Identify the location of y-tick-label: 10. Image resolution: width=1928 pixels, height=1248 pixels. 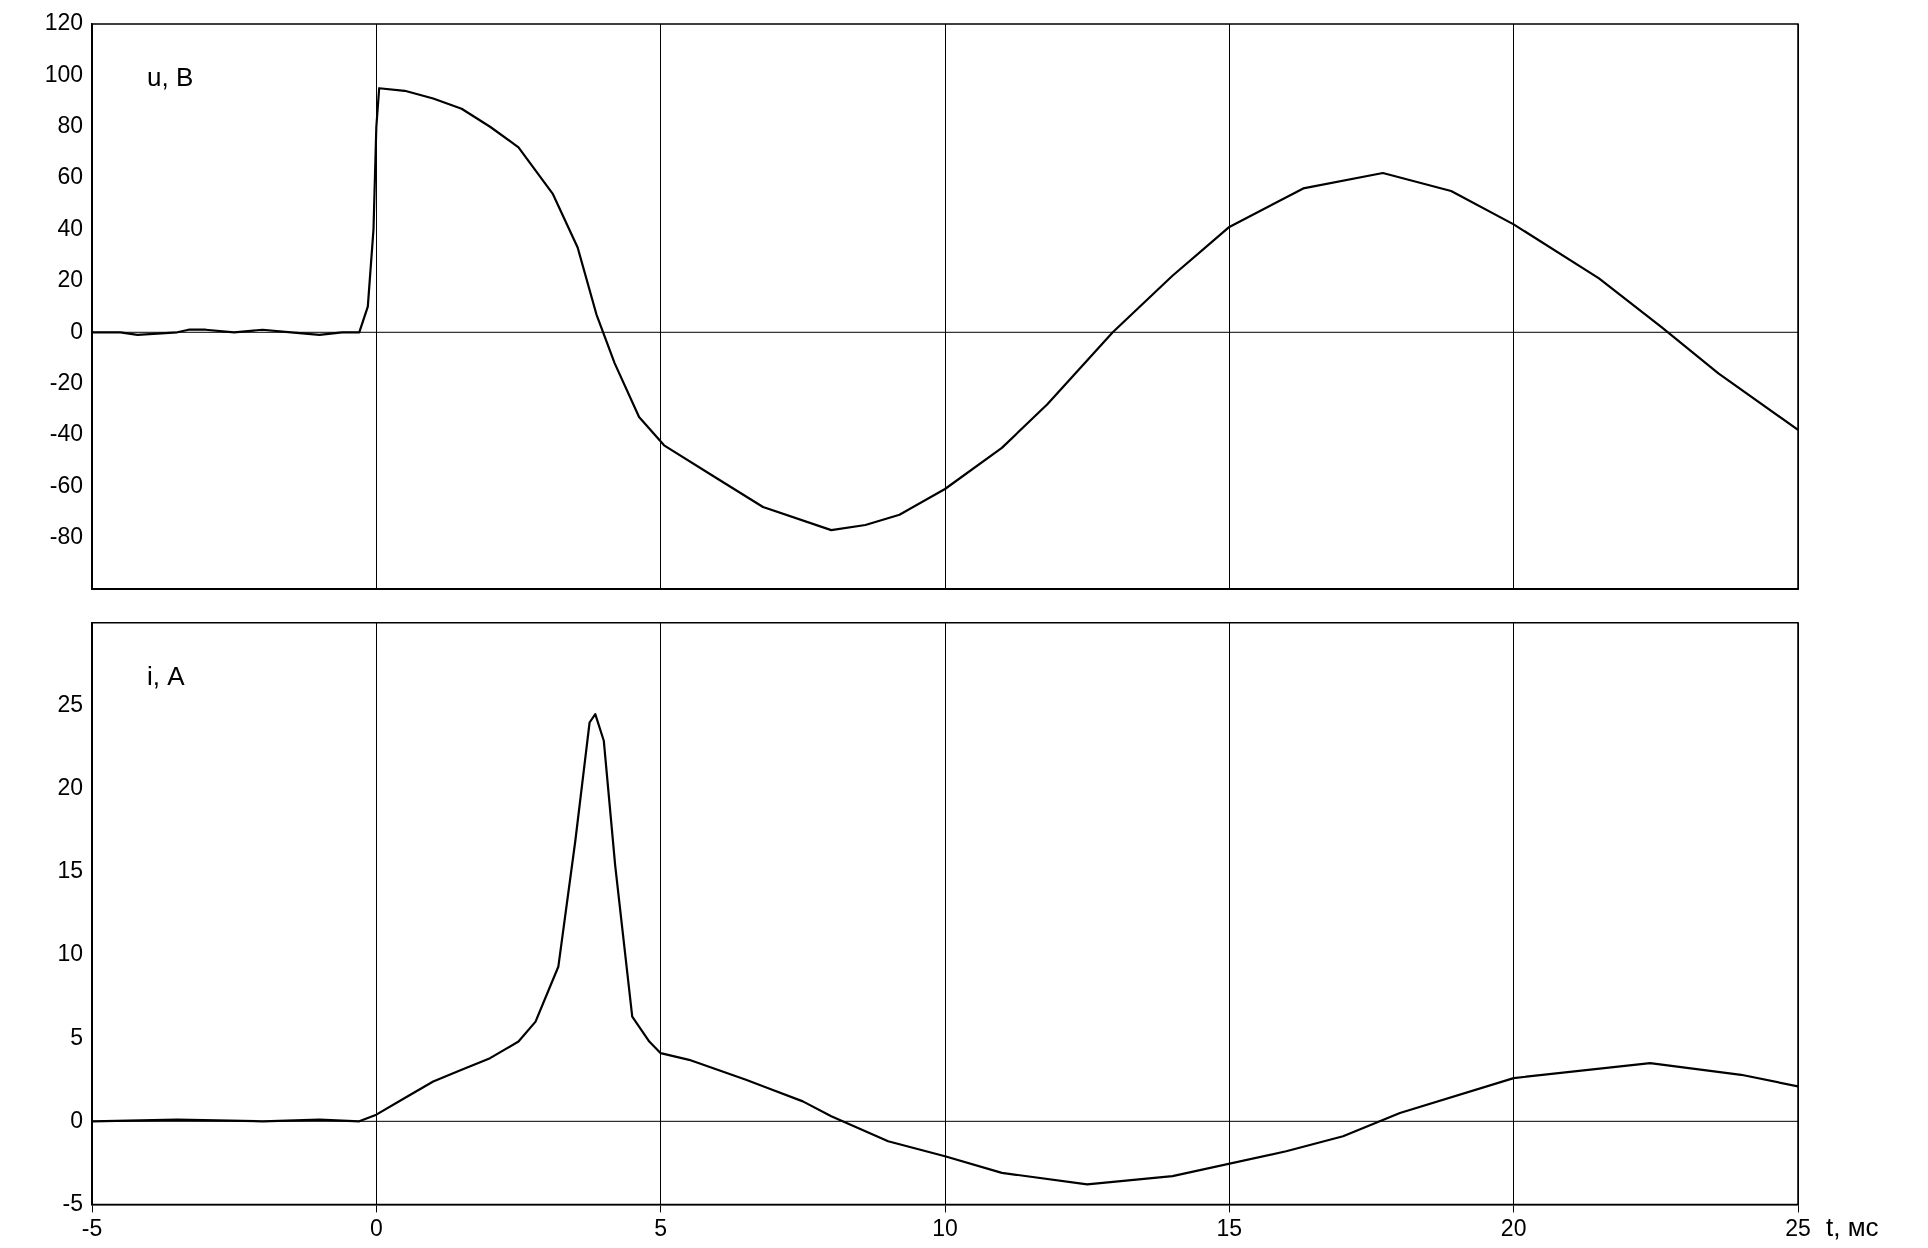
(70, 953).